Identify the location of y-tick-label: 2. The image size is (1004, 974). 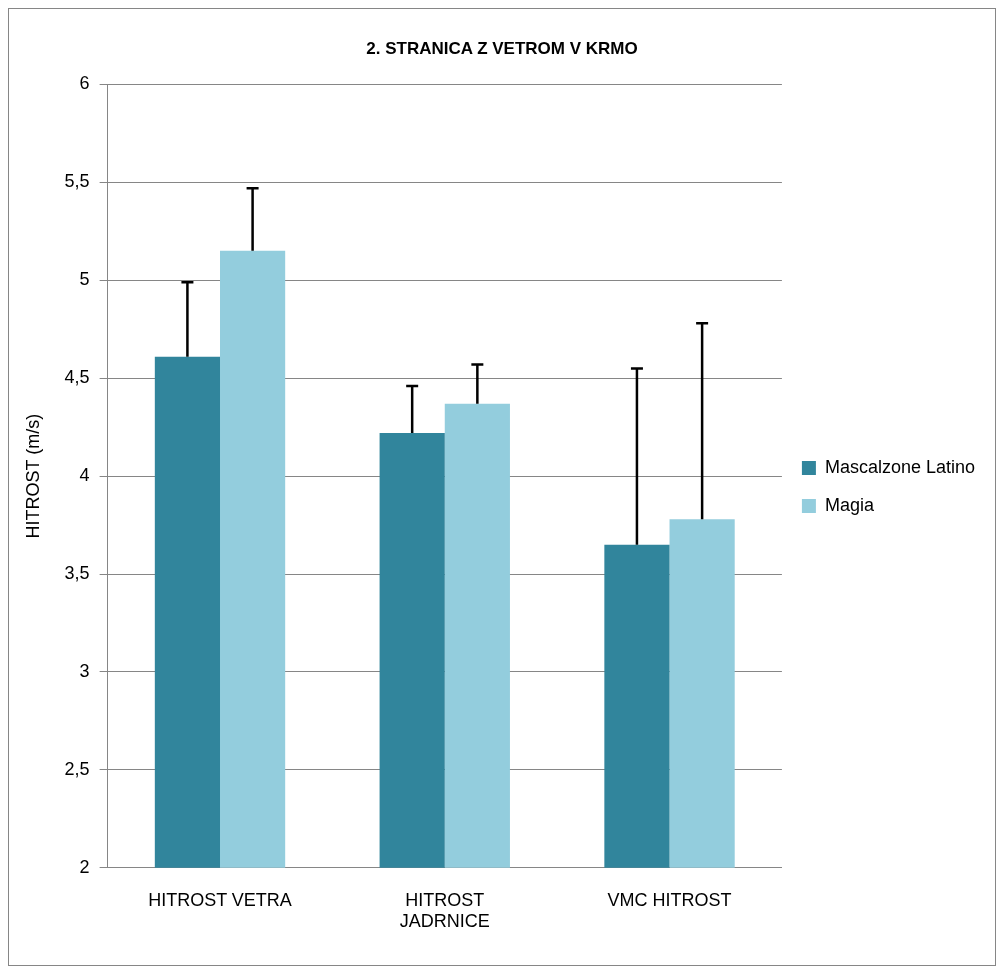
(84, 866).